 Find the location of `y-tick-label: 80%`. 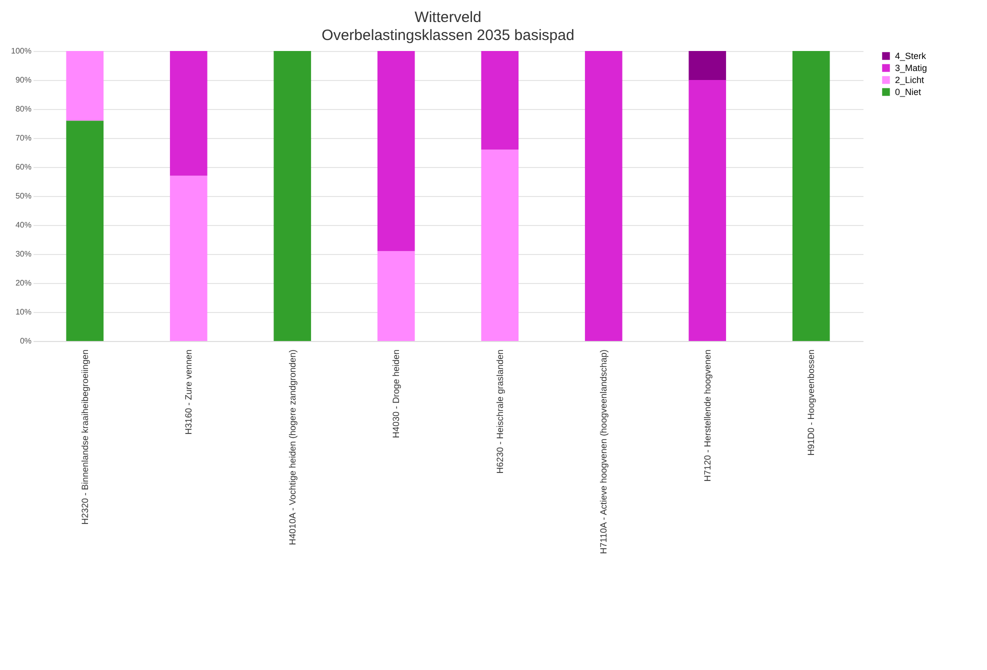

y-tick-label: 80% is located at coordinates (23, 109).